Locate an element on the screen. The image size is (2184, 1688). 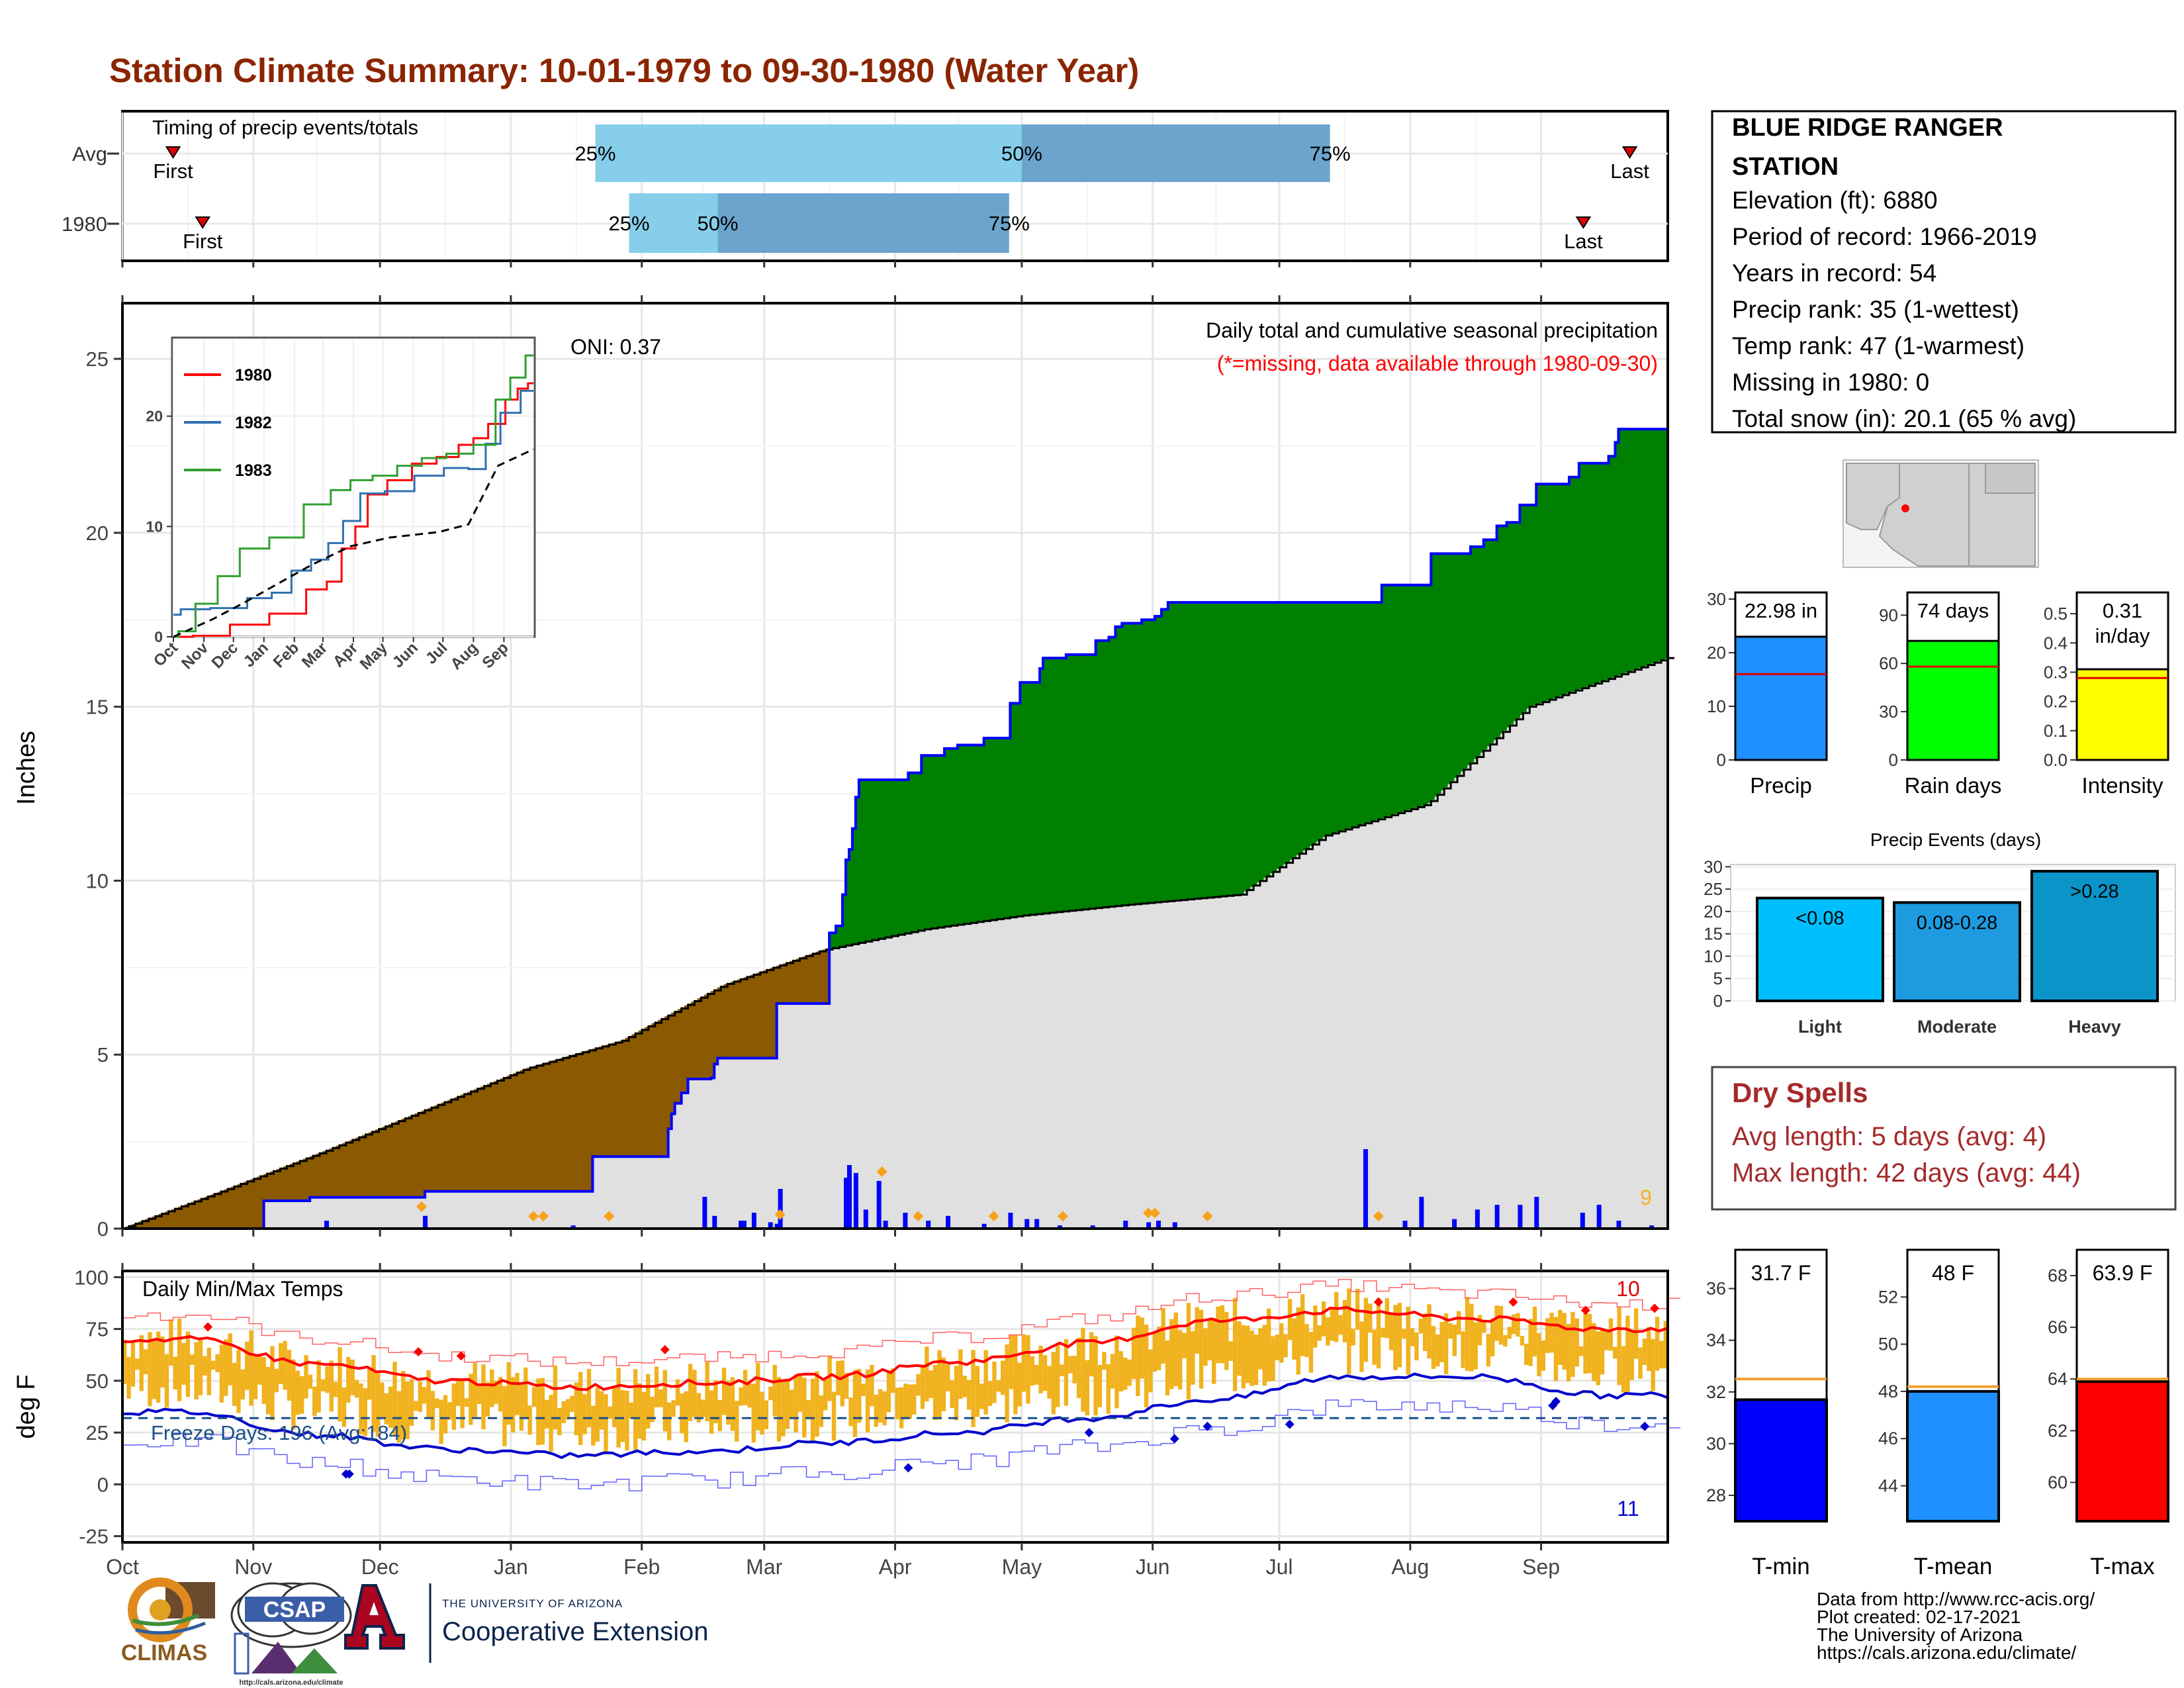
inset-series-1983 is located at coordinates (353, 496).